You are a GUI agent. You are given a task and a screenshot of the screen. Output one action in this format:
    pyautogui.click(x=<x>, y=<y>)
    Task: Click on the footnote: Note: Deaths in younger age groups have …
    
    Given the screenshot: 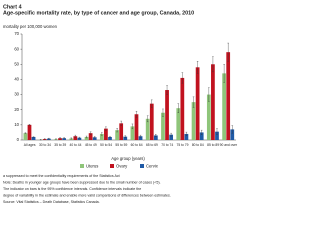 What is the action you would take?
    pyautogui.click(x=82, y=182)
    